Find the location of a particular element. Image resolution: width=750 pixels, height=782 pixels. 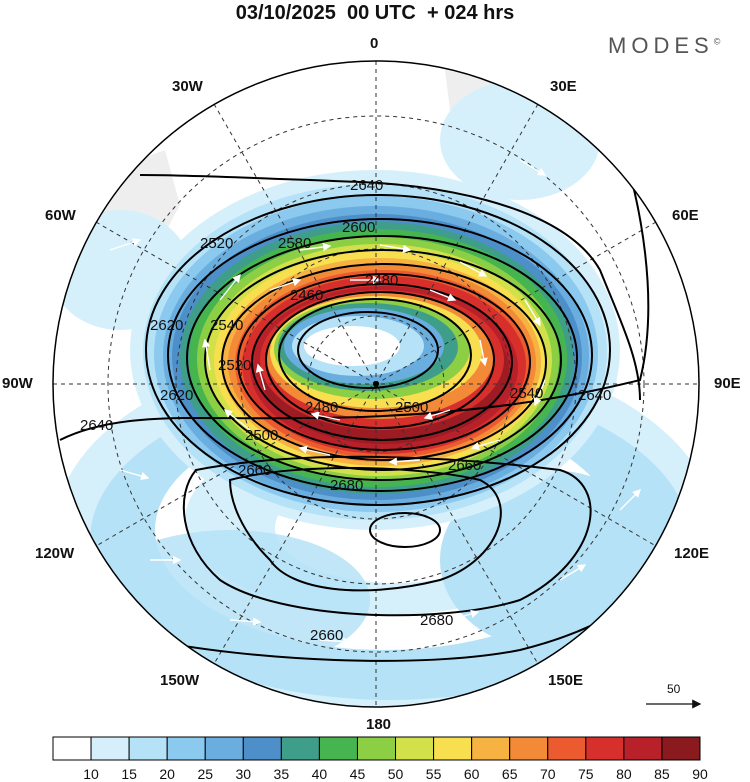

lon-label-0: 0 is located at coordinates (374, 43).